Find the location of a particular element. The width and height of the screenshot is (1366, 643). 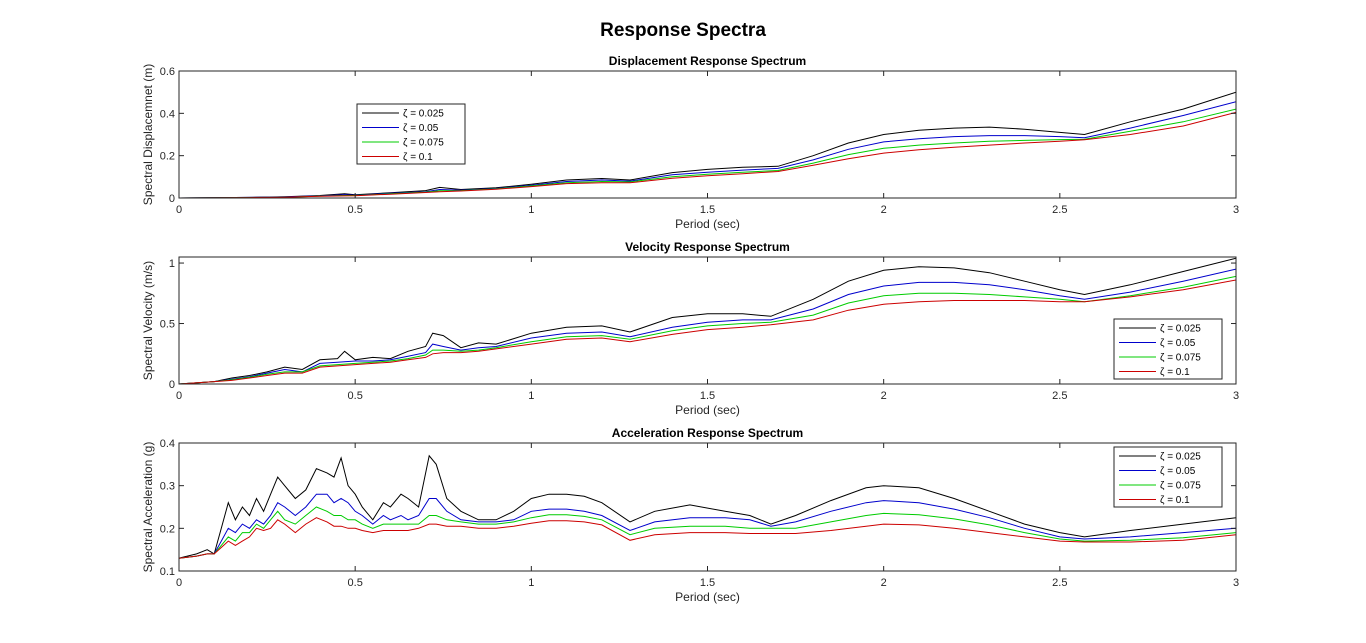

subplot-title: Velocity Response Spectrum is located at coordinates (707, 247).